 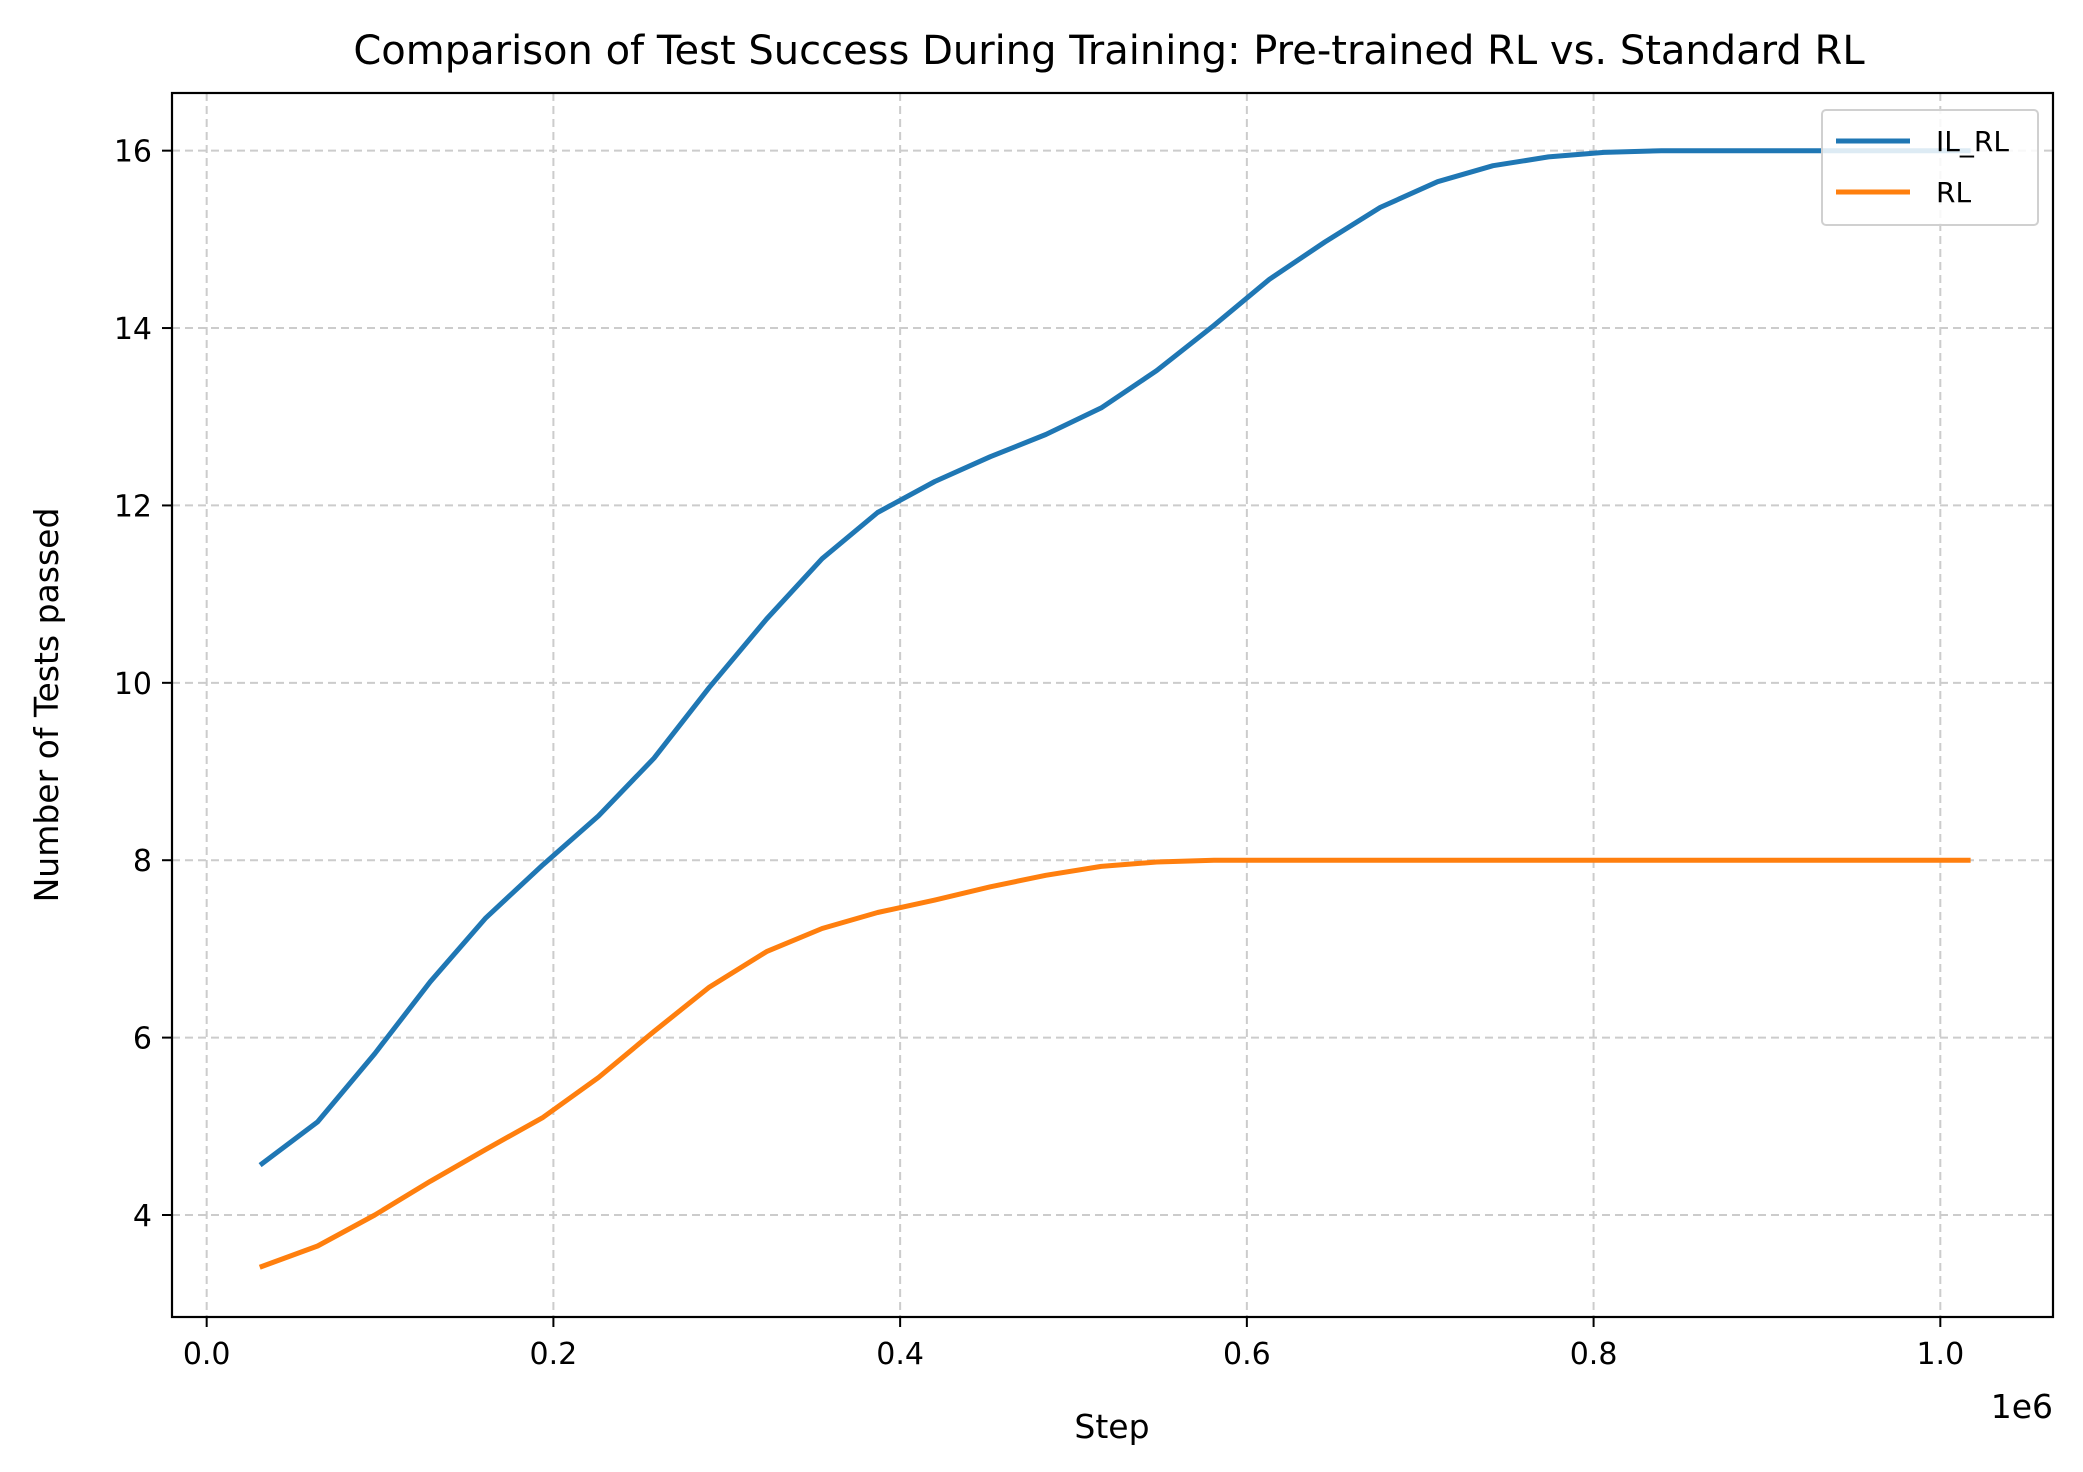 I want to click on x-axis-label: Step, so click(x=1111, y=1426).